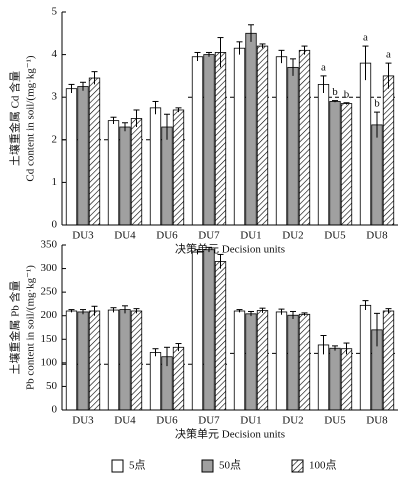 The height and width of the screenshot is (493, 407). Describe the element at coordinates (49, 268) in the screenshot. I see `y-tick-label: 300` at that location.